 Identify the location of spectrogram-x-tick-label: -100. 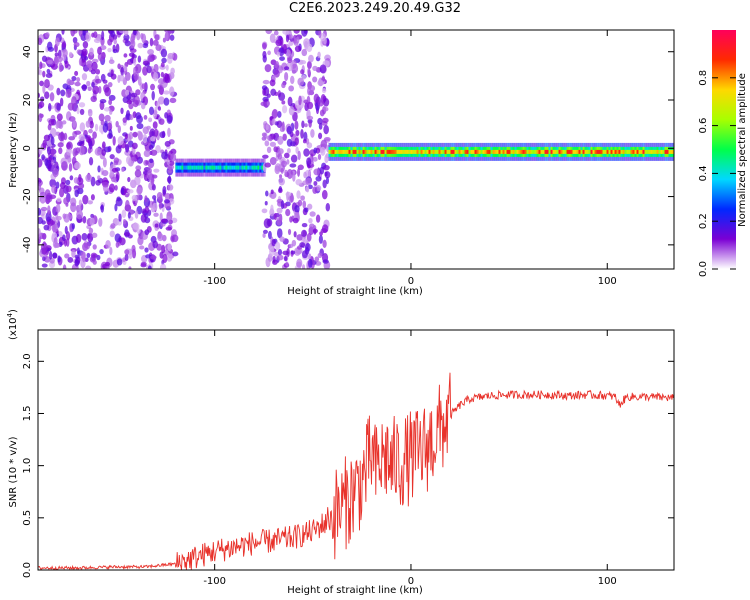
(214, 281).